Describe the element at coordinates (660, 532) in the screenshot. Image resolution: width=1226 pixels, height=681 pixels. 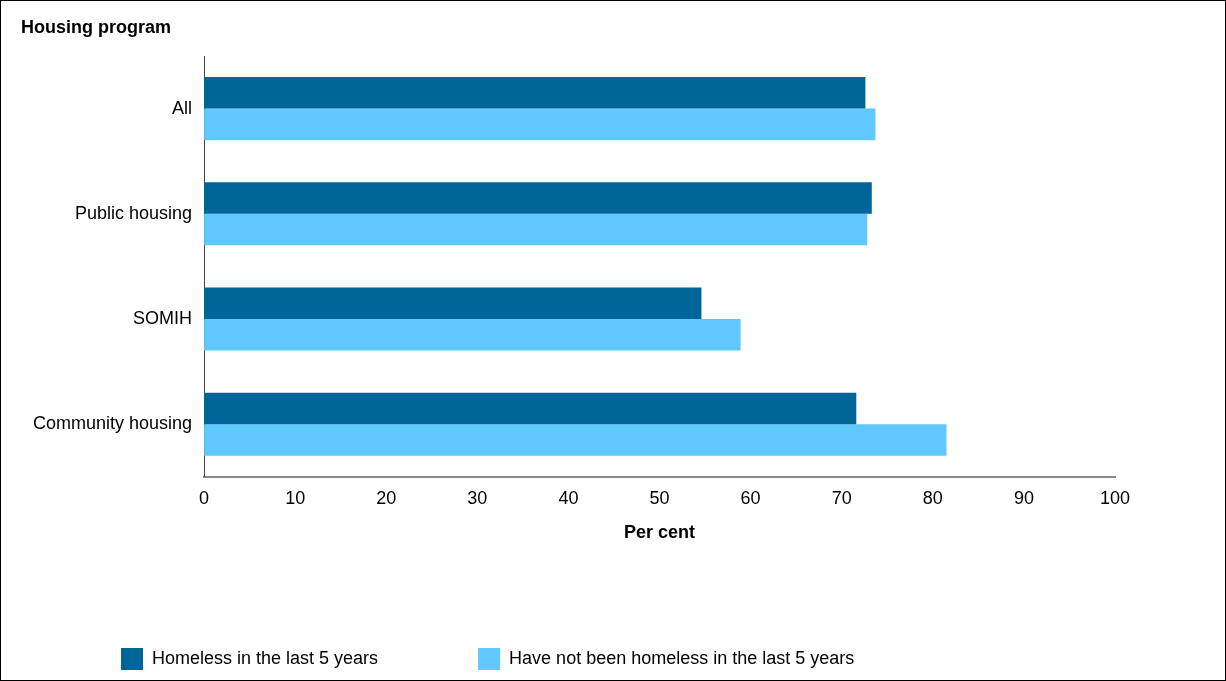
I see `x-axis-title: Per cent` at that location.